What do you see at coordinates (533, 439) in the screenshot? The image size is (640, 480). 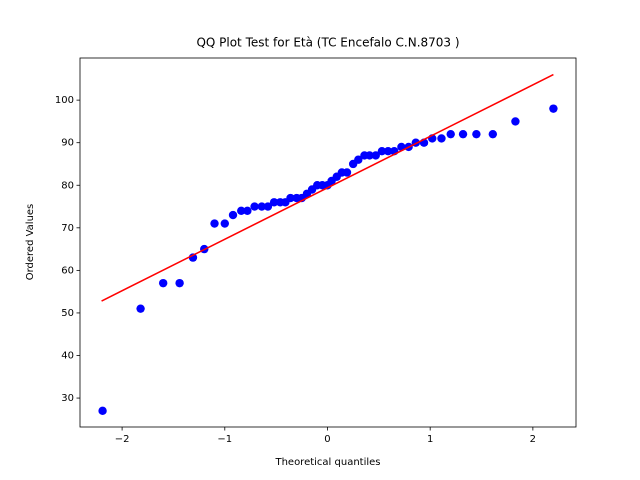 I see `x-tick-label: 2` at bounding box center [533, 439].